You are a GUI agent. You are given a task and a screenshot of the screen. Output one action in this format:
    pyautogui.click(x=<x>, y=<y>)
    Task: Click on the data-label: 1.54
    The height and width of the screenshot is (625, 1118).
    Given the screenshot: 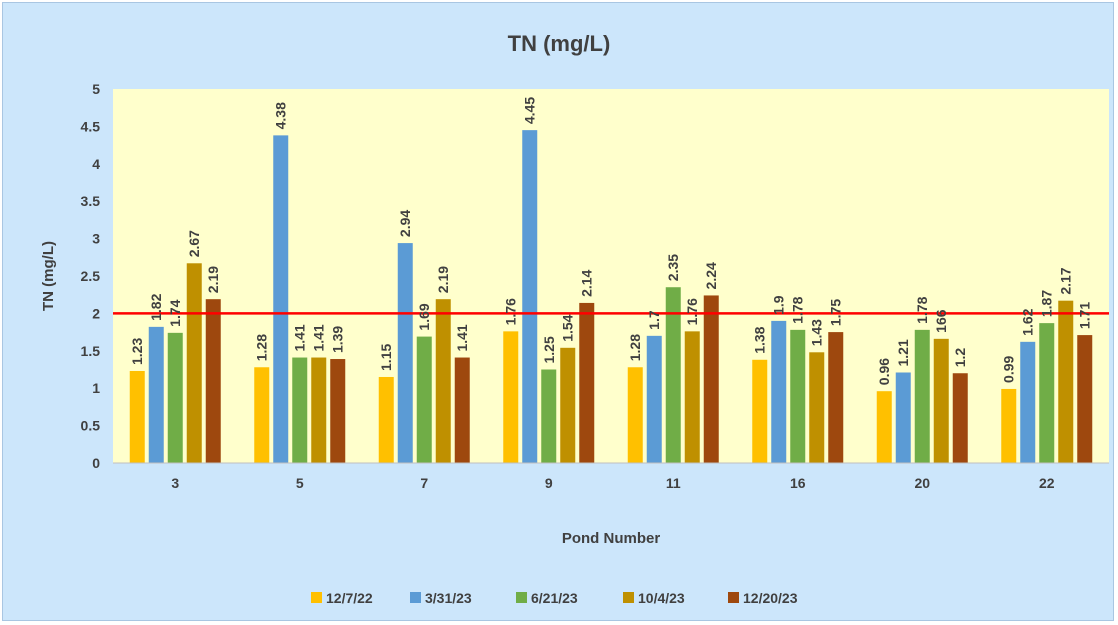 What is the action you would take?
    pyautogui.click(x=568, y=327)
    